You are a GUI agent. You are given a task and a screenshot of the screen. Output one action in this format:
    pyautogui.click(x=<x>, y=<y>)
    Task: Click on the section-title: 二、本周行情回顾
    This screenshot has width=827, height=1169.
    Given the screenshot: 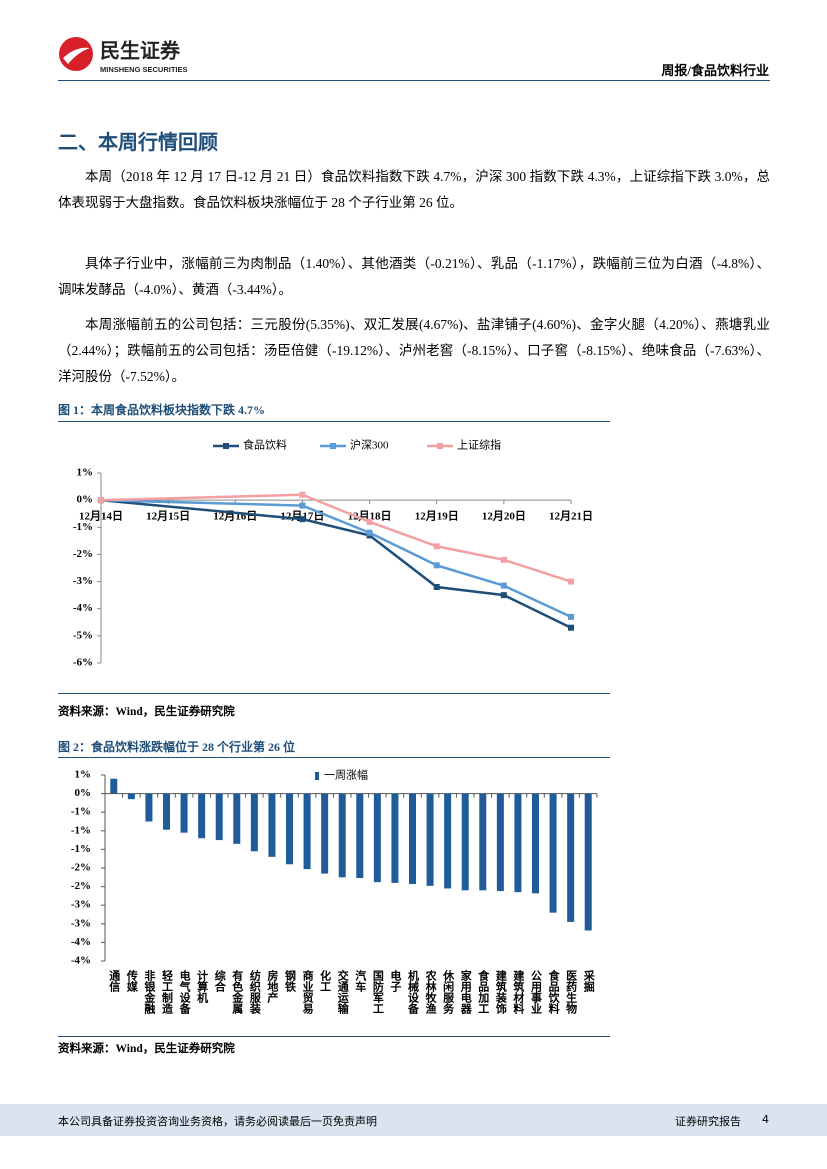 What is the action you would take?
    pyautogui.click(x=138, y=143)
    